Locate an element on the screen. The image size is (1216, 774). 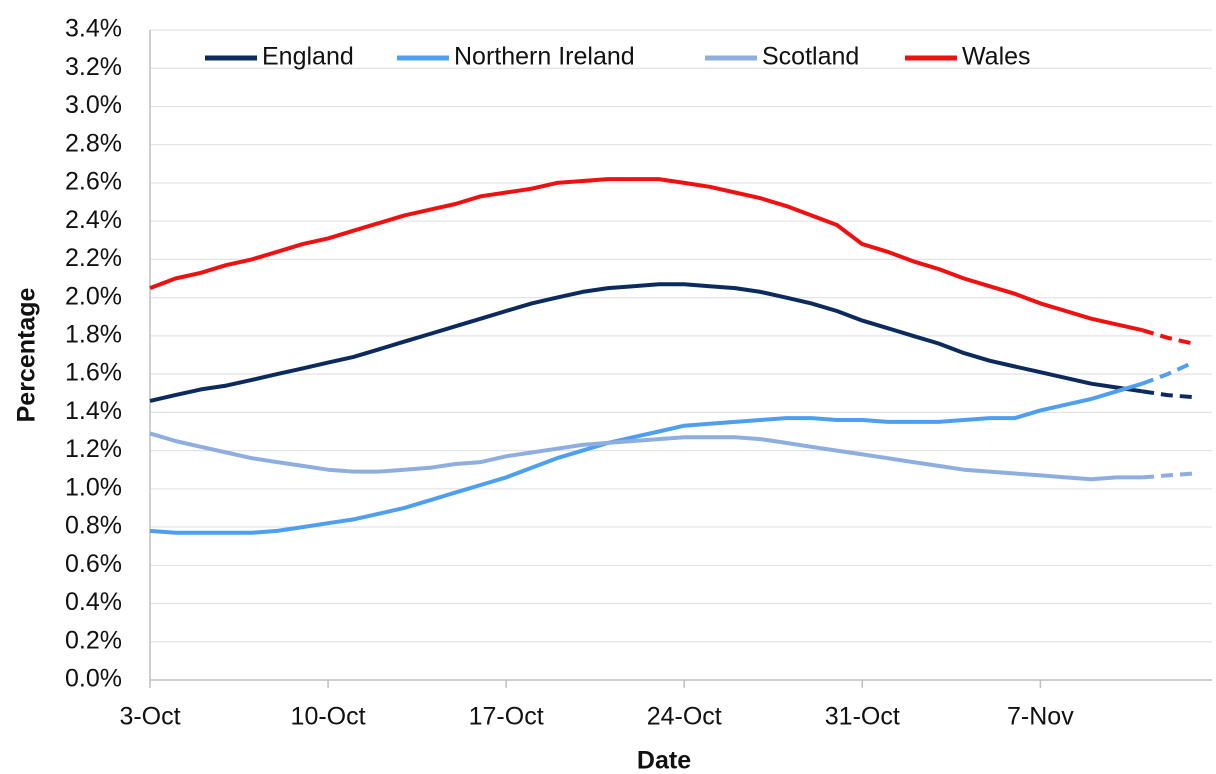
x-tick-label: 31-Oct is located at coordinates (862, 717).